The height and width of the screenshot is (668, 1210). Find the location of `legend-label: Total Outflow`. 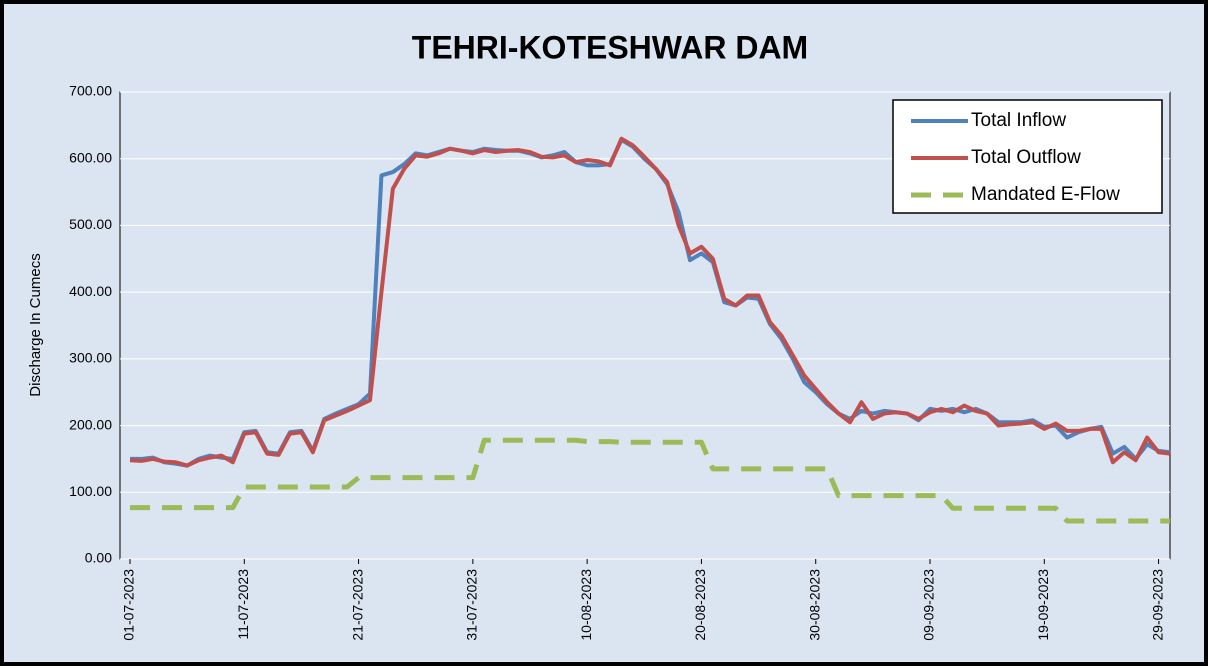

legend-label: Total Outflow is located at coordinates (1026, 157).